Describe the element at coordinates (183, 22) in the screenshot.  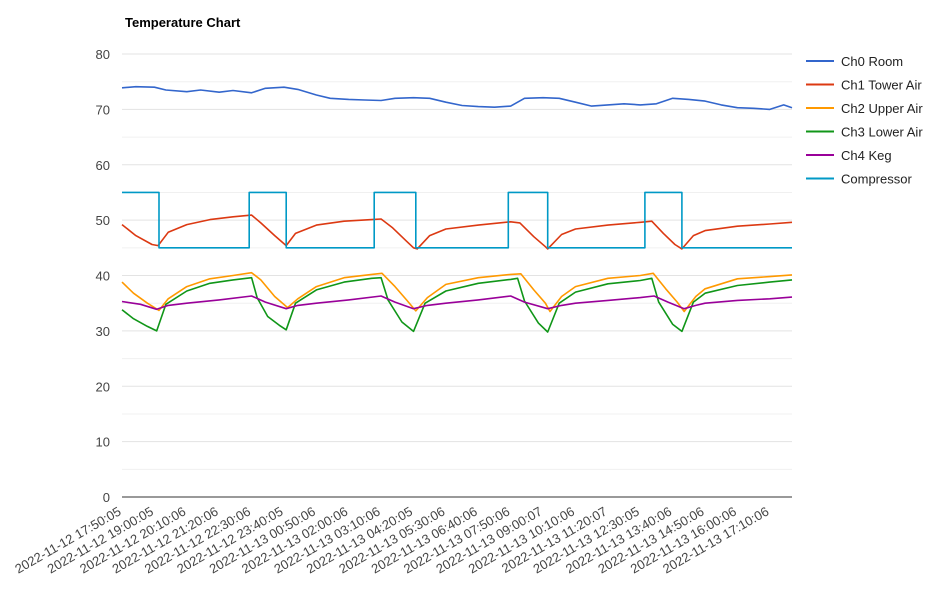
I see `chart-title: Temperature Chart` at that location.